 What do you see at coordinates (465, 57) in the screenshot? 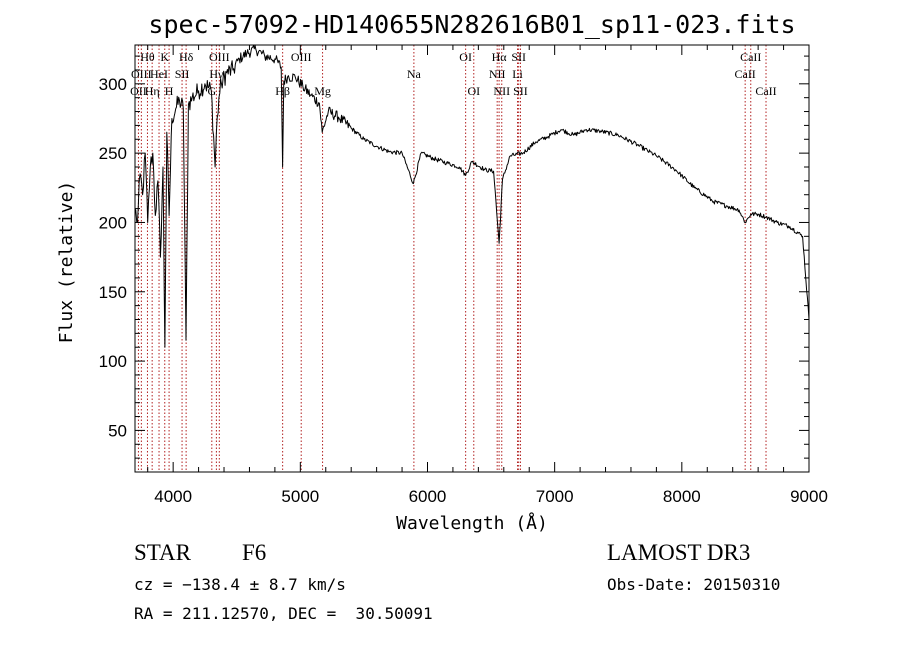
I see `spectral-line-label-16: OI` at bounding box center [465, 57].